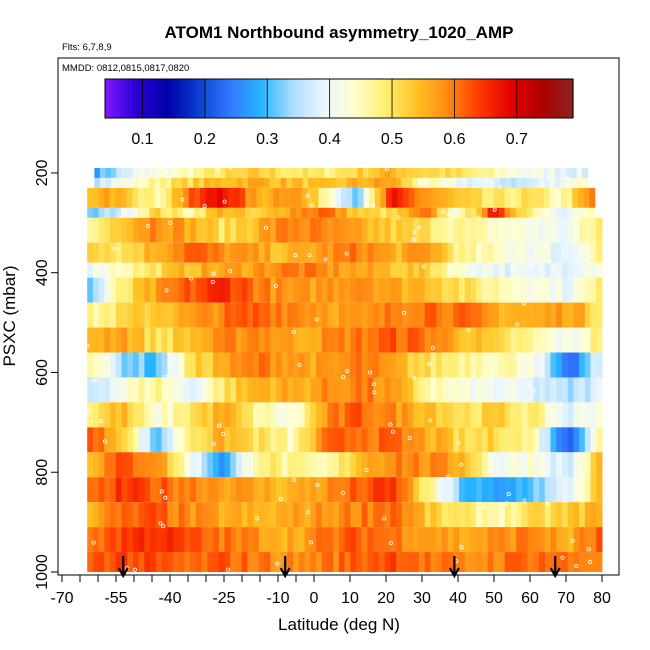 The height and width of the screenshot is (650, 650). What do you see at coordinates (566, 598) in the screenshot?
I see `x-tick-label: 70` at bounding box center [566, 598].